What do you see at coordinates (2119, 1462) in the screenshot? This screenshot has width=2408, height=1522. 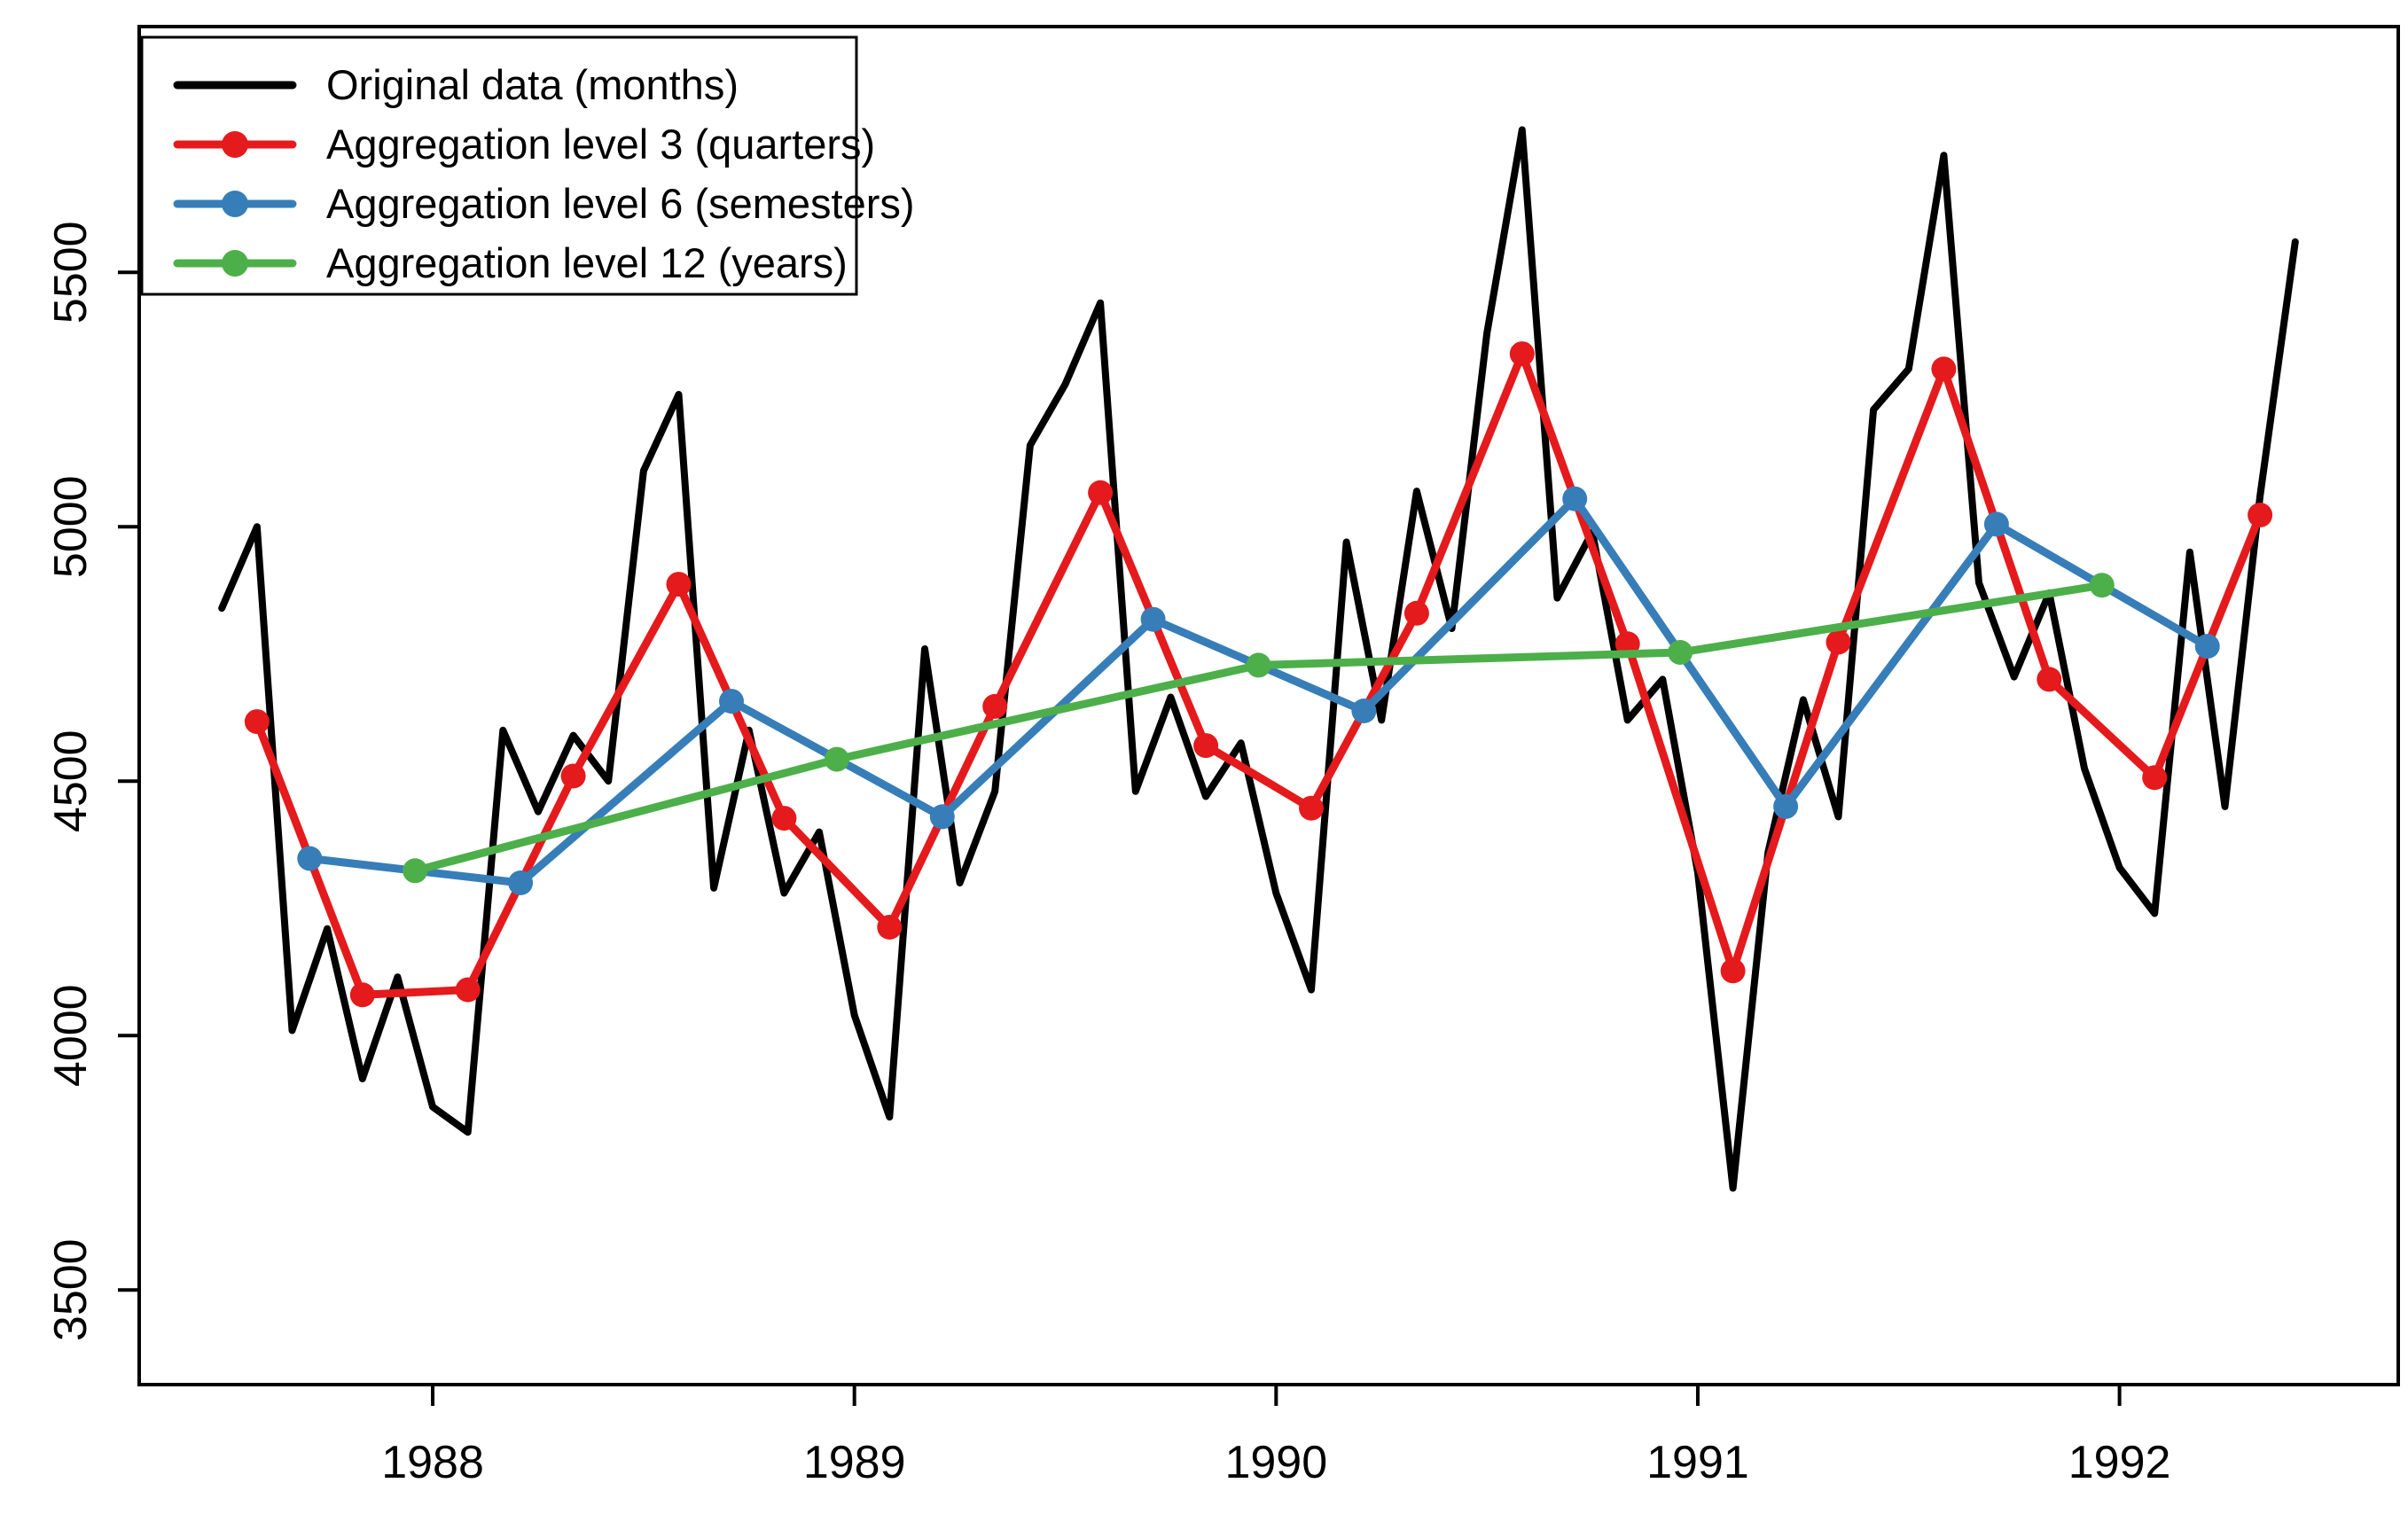 I see `x-tick-label: 1992` at bounding box center [2119, 1462].